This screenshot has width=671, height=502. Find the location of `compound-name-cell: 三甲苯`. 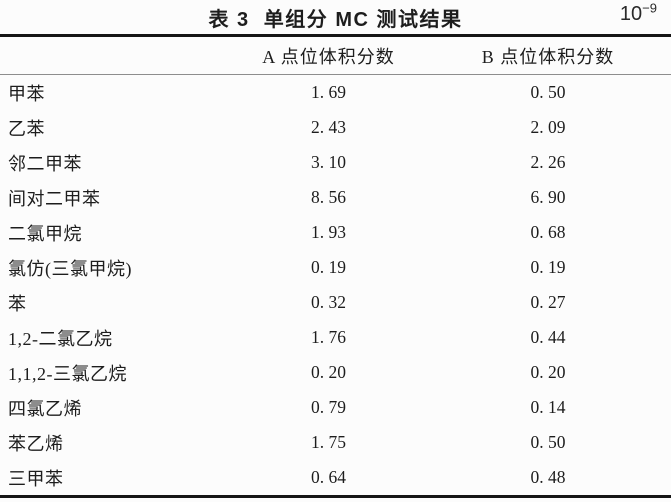

compound-name-cell: 三甲苯 is located at coordinates (36, 478).